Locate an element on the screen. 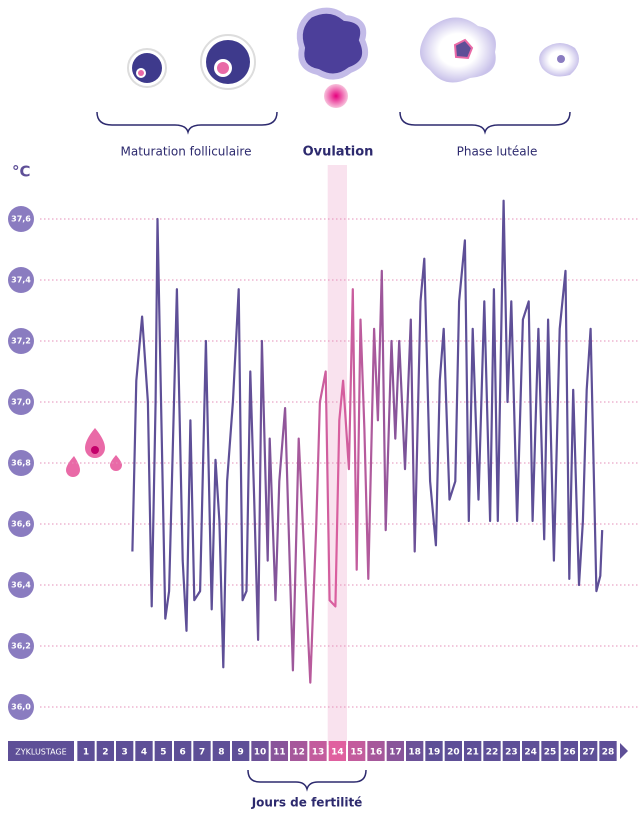 This screenshot has width=639, height=816. x-tick-label: 2 is located at coordinates (105, 753).